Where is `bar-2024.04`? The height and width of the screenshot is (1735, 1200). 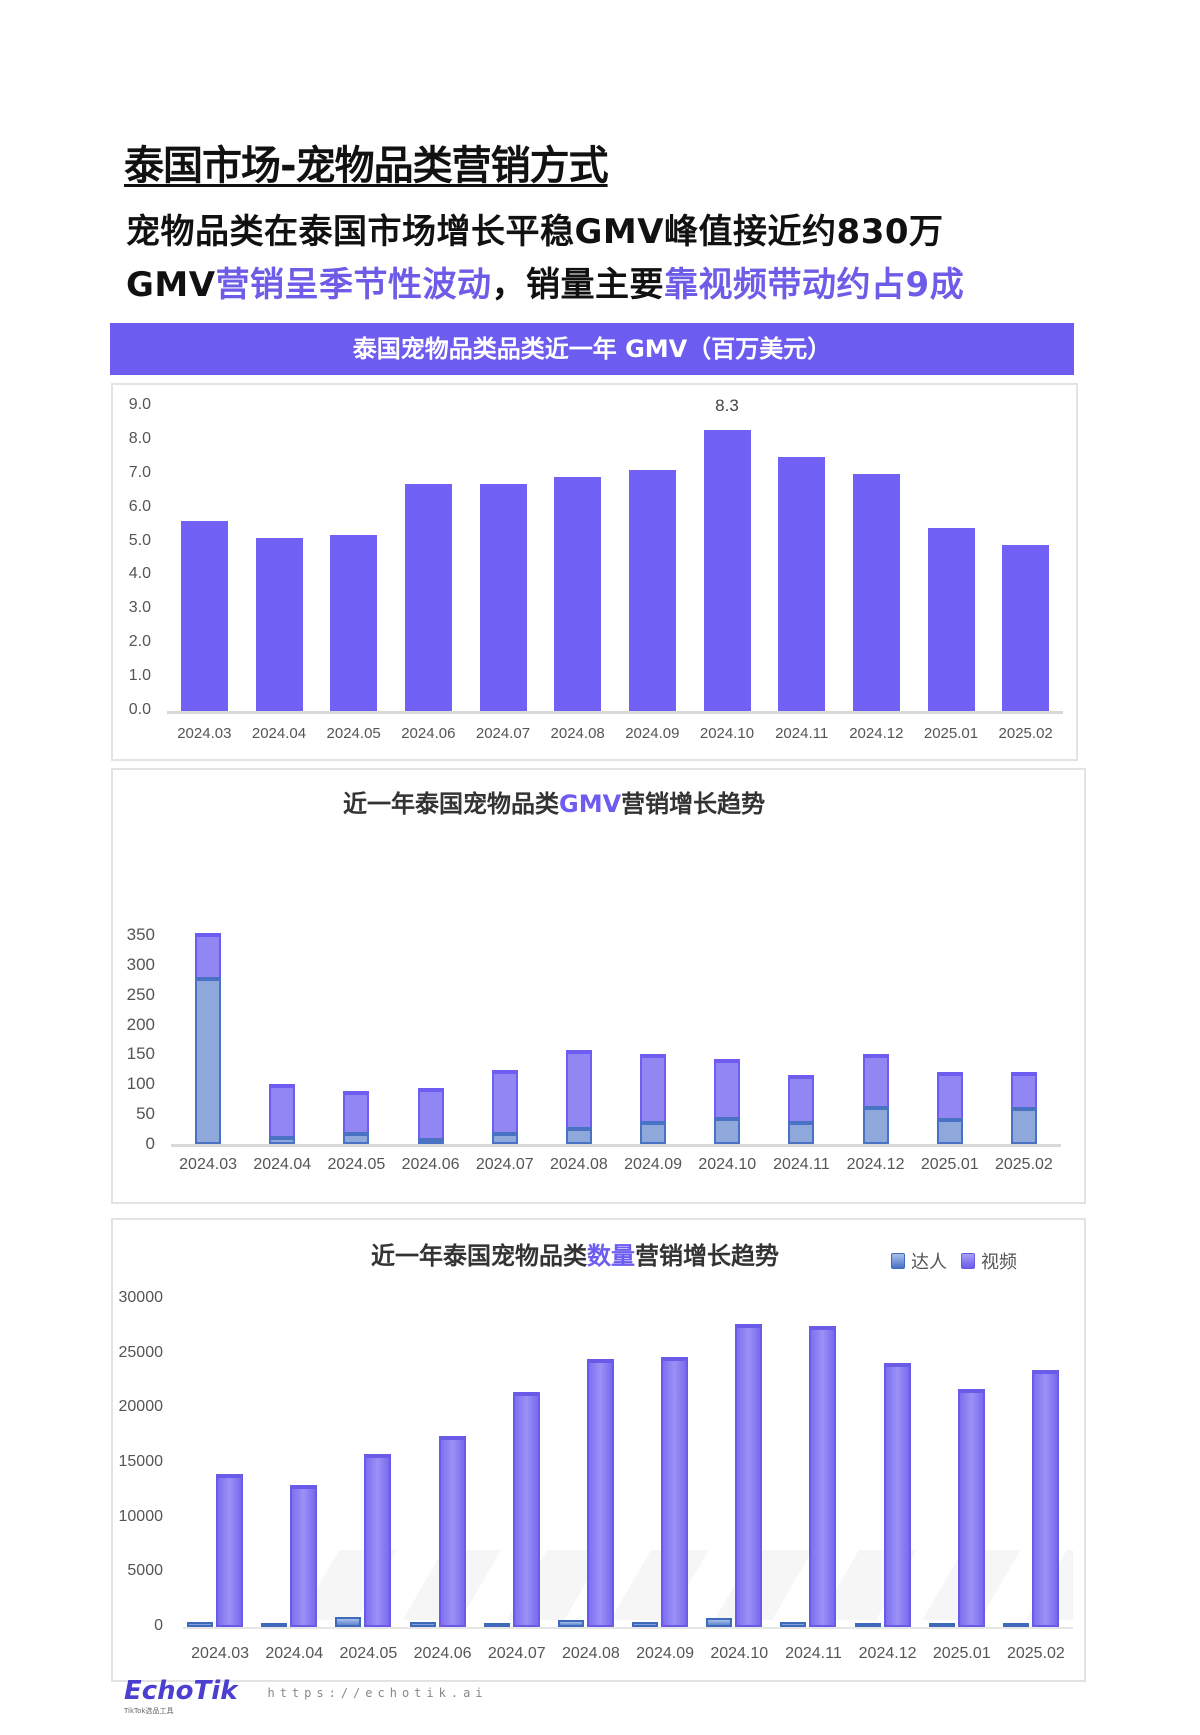
bar-2024.04 is located at coordinates (279, 624).